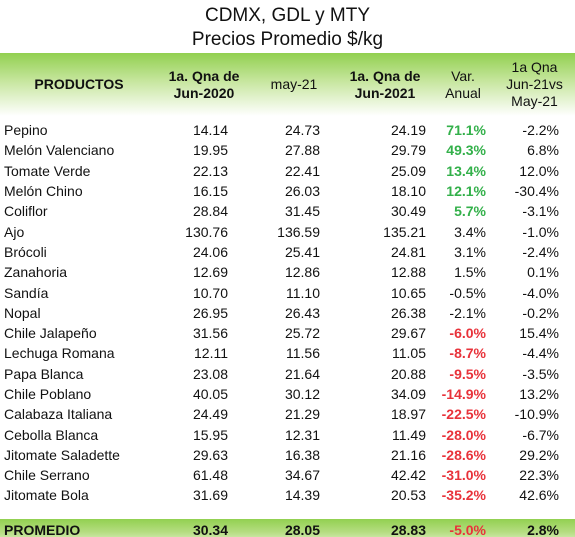 This screenshot has width=575, height=537. Describe the element at coordinates (408, 191) in the screenshot. I see `qna2021-cell: 18.10` at that location.